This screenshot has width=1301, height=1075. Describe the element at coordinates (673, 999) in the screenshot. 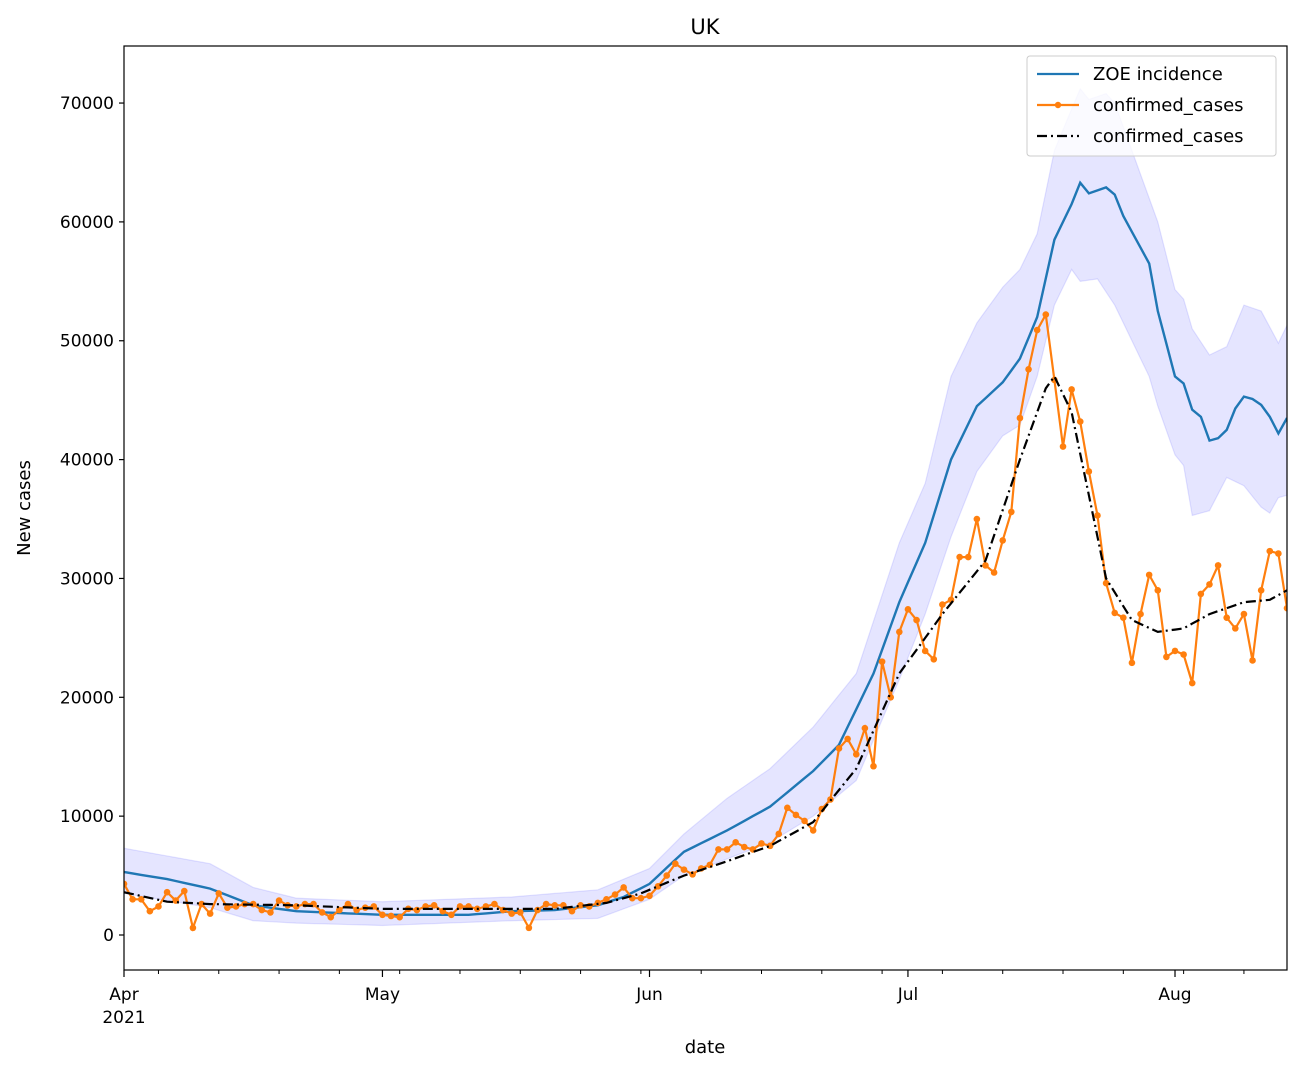

I see `x-axis: Apr 2021 May Jun Jul Aug` at that location.